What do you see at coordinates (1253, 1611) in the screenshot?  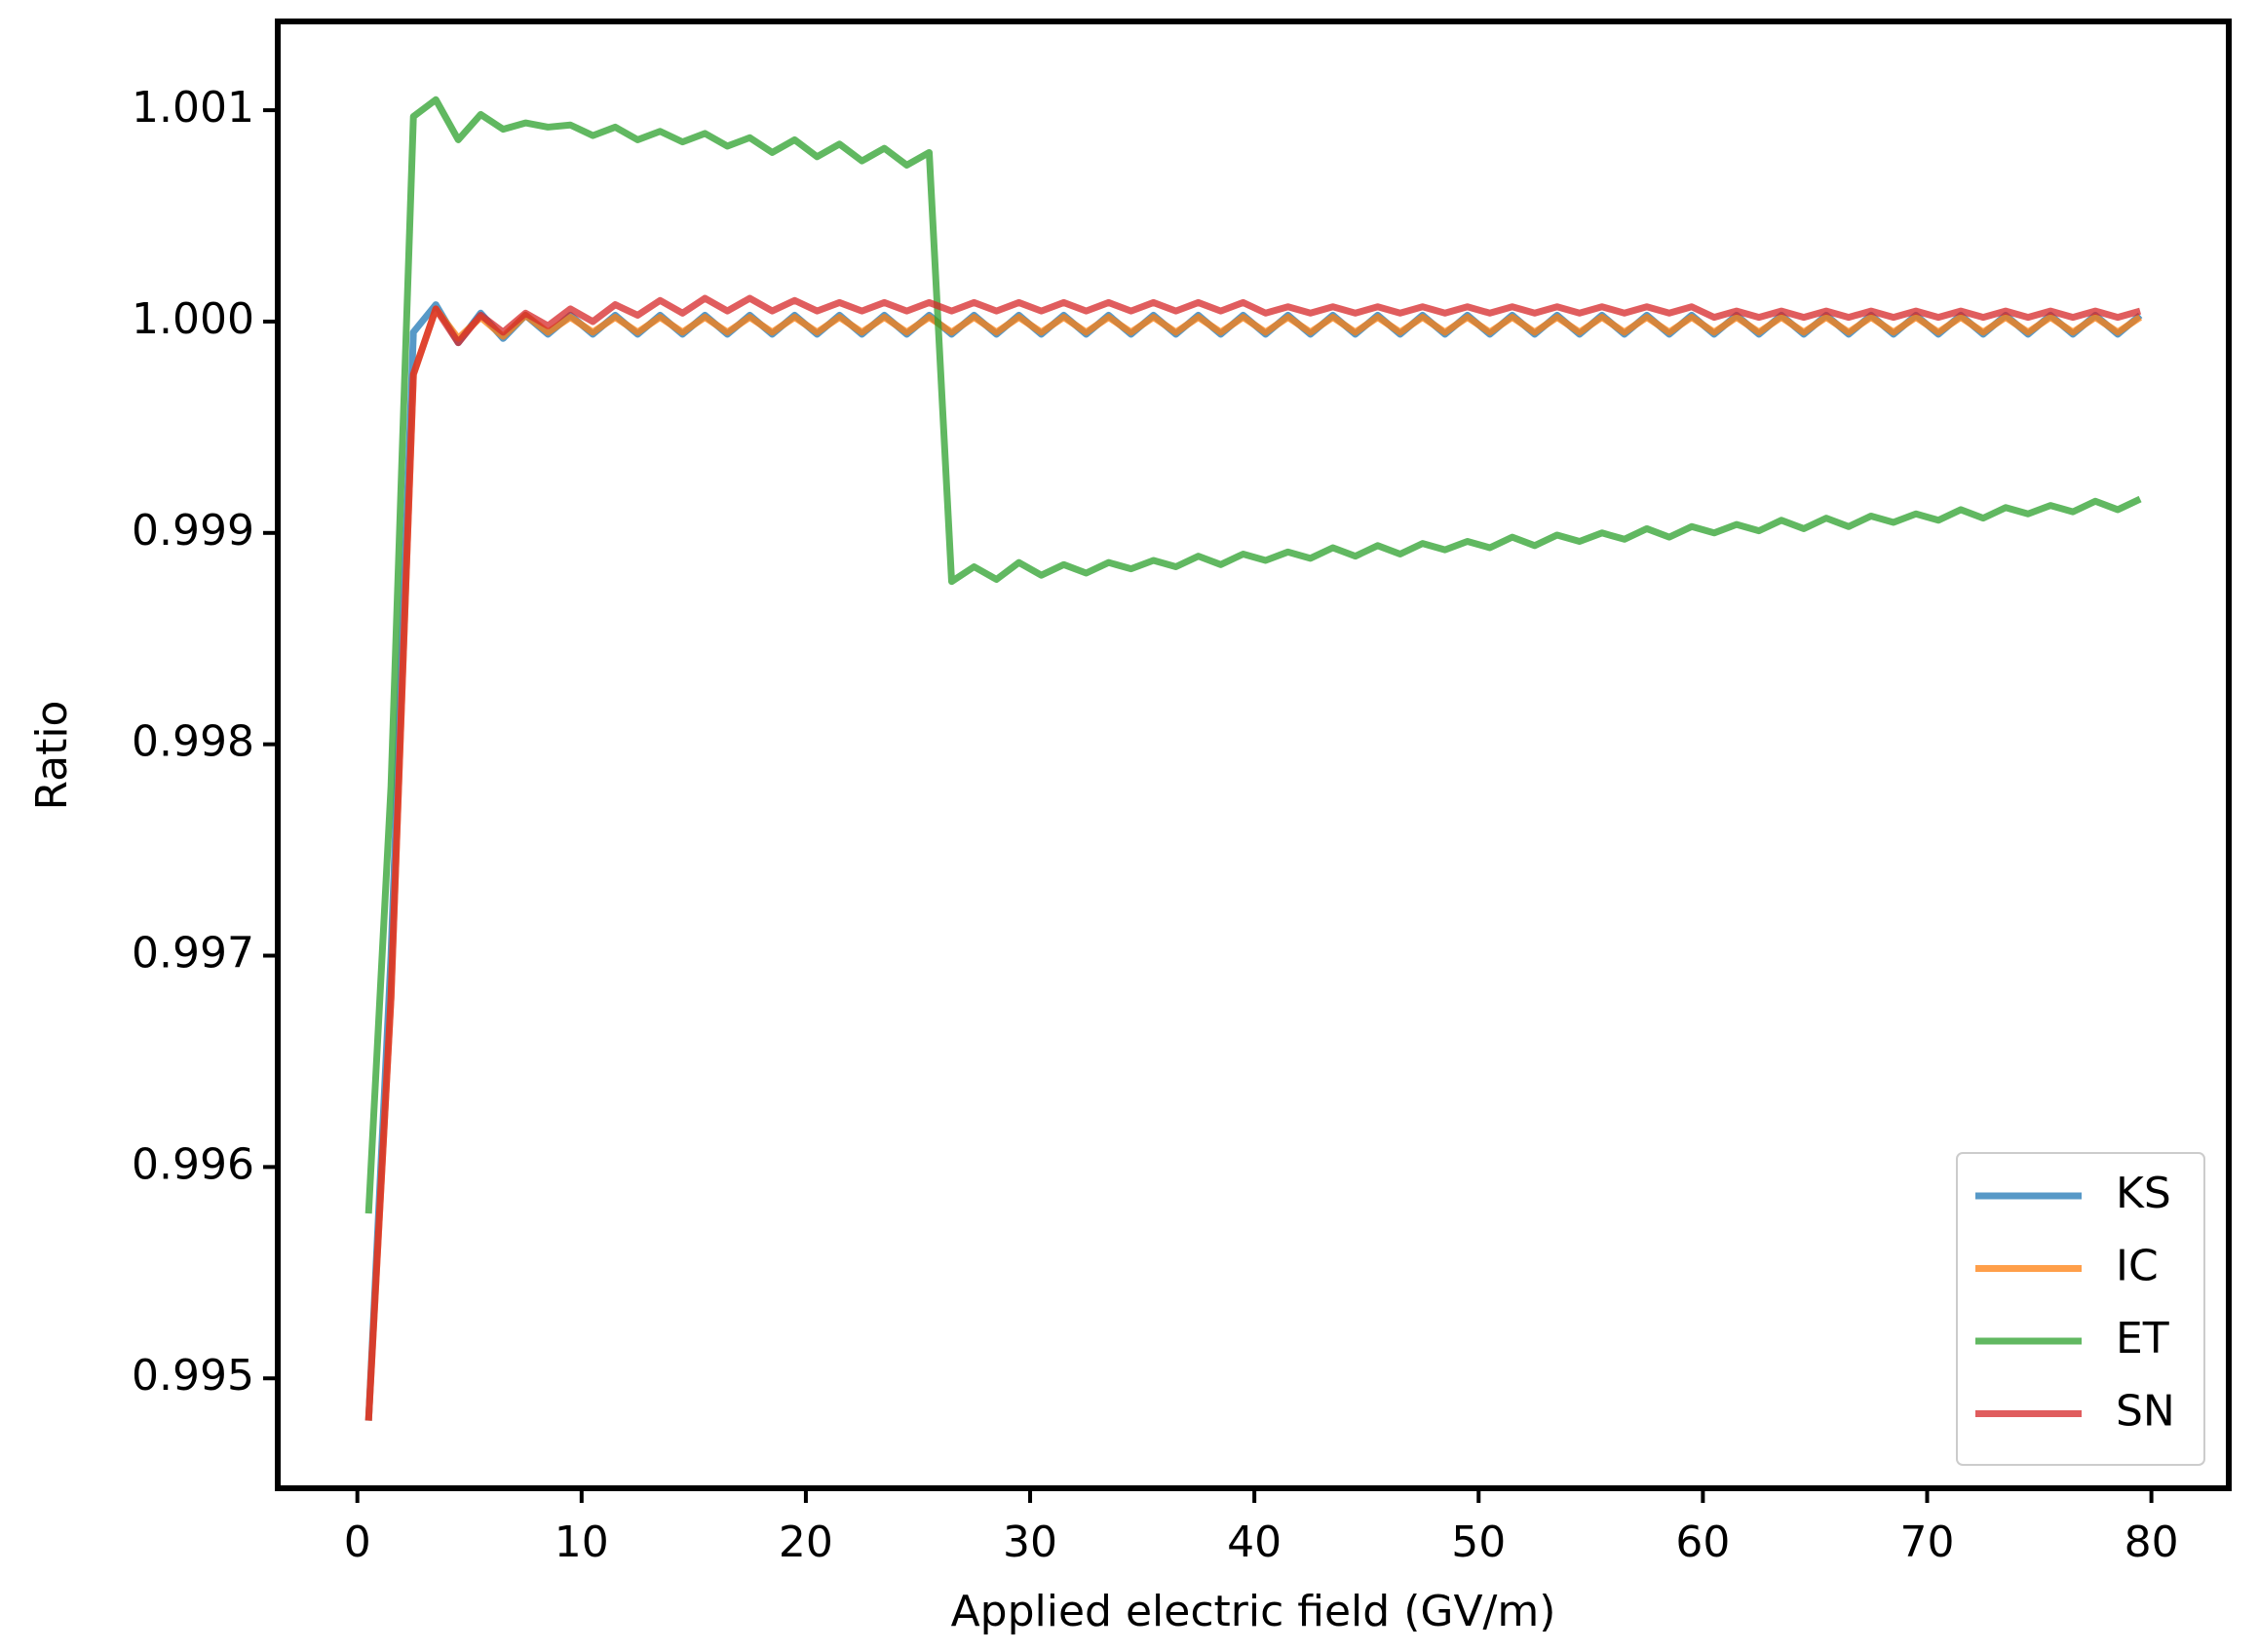 I see `x-axis-label: Applied electric field (GV/m)` at bounding box center [1253, 1611].